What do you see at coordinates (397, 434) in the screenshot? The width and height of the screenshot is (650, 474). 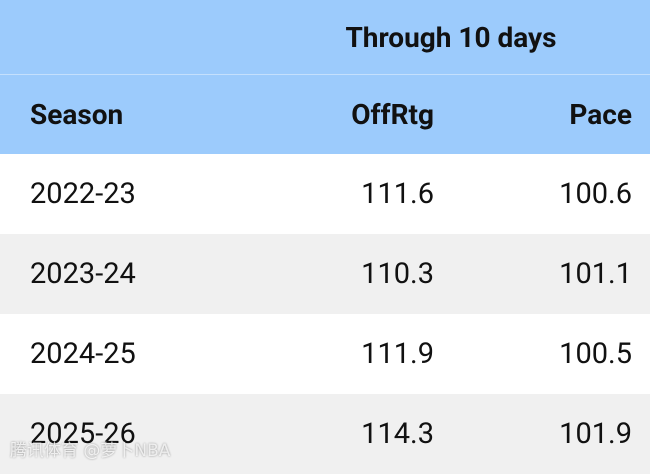 I see `table-cell: 114.3` at bounding box center [397, 434].